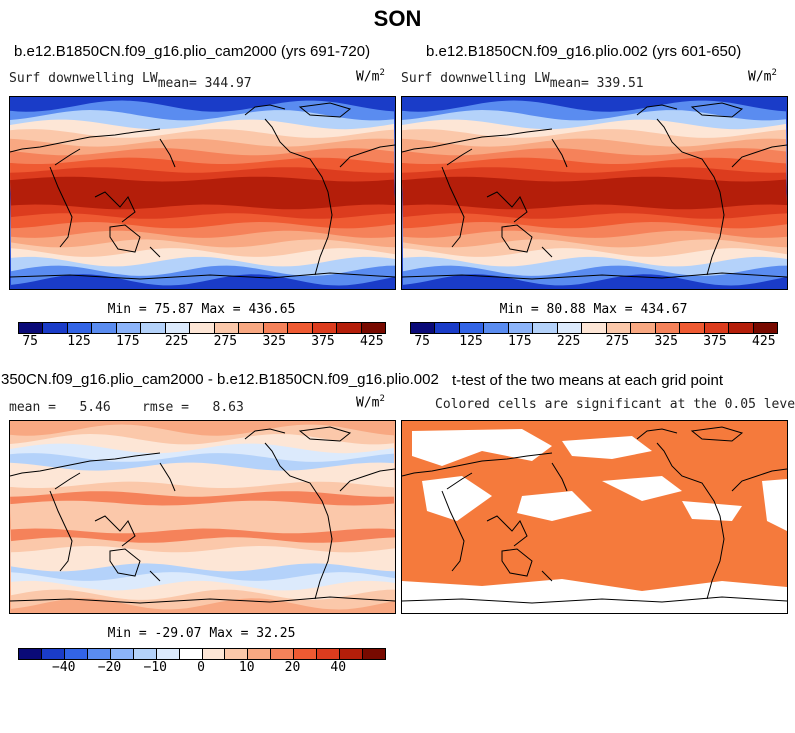 The image size is (795, 733). Describe the element at coordinates (201, 633) in the screenshot. I see `panel3-minmax: Min = -29.07 Max = 32.25` at that location.